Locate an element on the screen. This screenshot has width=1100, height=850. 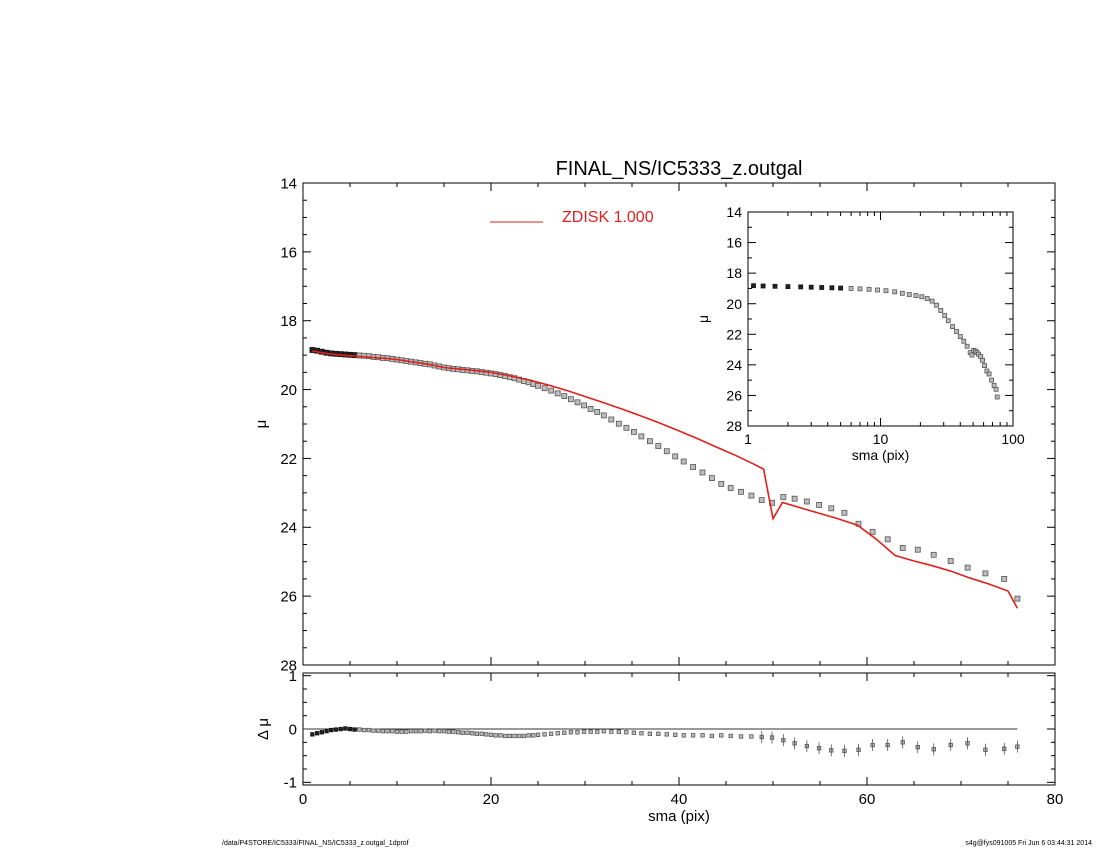
main-title: FINAL_NS/IC5333_z.outgal is located at coordinates (679, 169).